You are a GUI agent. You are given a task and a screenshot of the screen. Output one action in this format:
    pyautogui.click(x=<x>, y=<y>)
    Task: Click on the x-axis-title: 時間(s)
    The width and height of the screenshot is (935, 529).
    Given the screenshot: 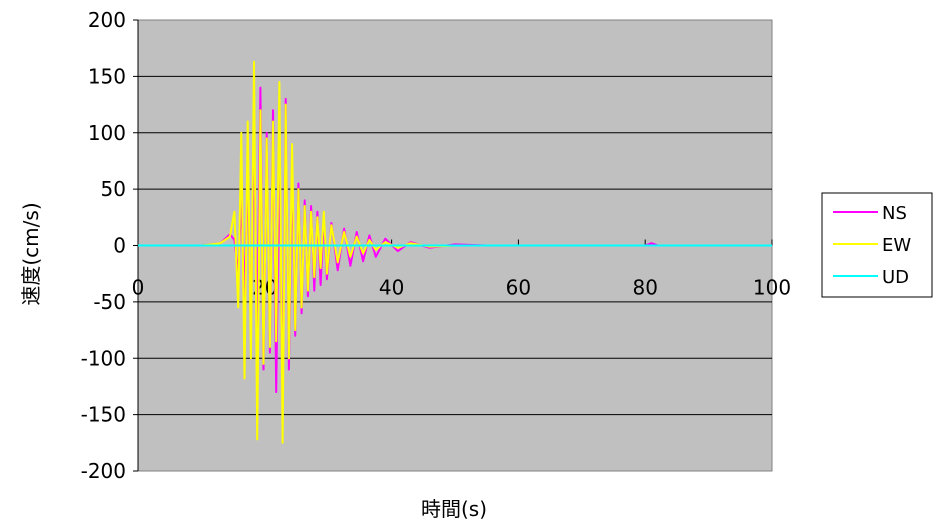 What is the action you would take?
    pyautogui.click(x=454, y=509)
    